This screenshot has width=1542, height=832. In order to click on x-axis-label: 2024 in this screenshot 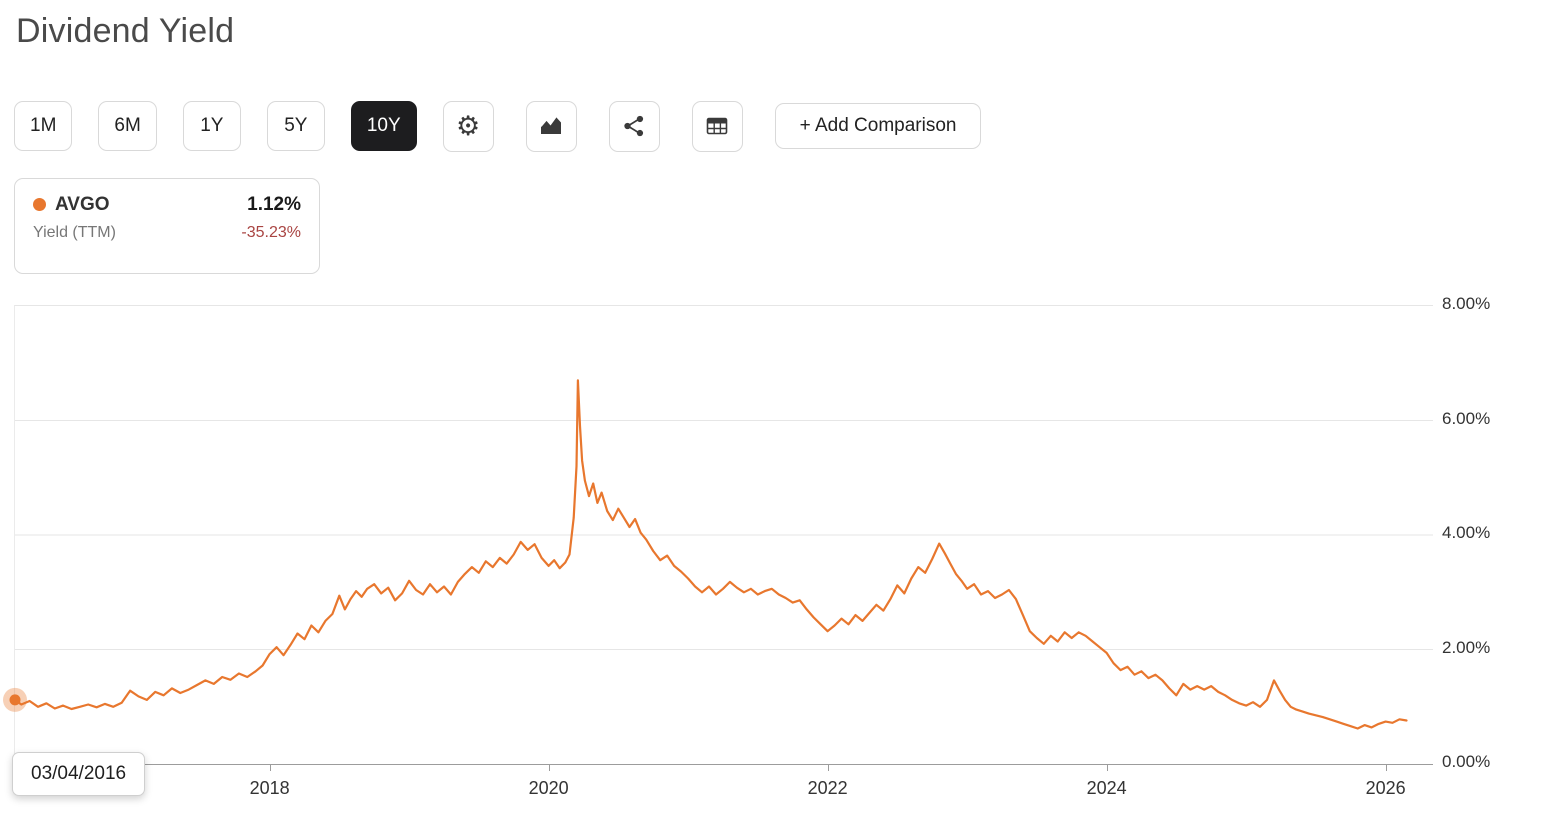, I will do `click(1106, 788)`.